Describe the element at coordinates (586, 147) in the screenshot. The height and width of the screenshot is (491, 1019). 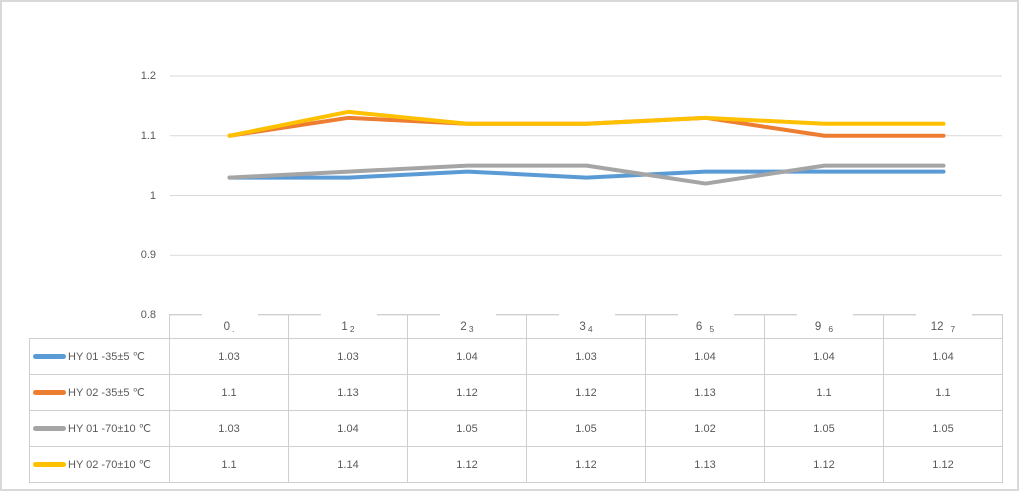
I see `series-lines` at that location.